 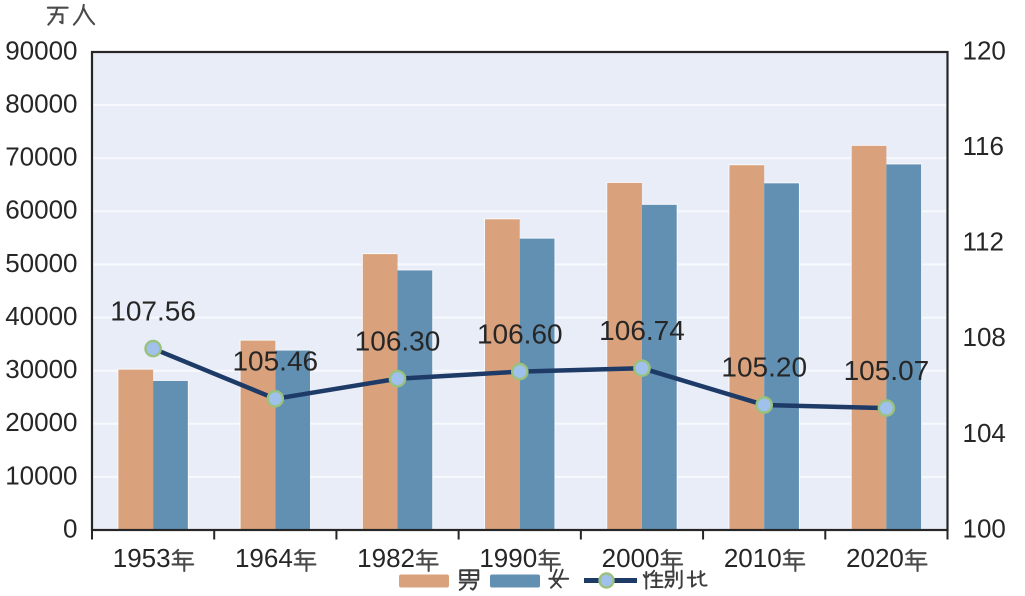 What do you see at coordinates (984, 337) in the screenshot?
I see `svg-text: 108` at bounding box center [984, 337].